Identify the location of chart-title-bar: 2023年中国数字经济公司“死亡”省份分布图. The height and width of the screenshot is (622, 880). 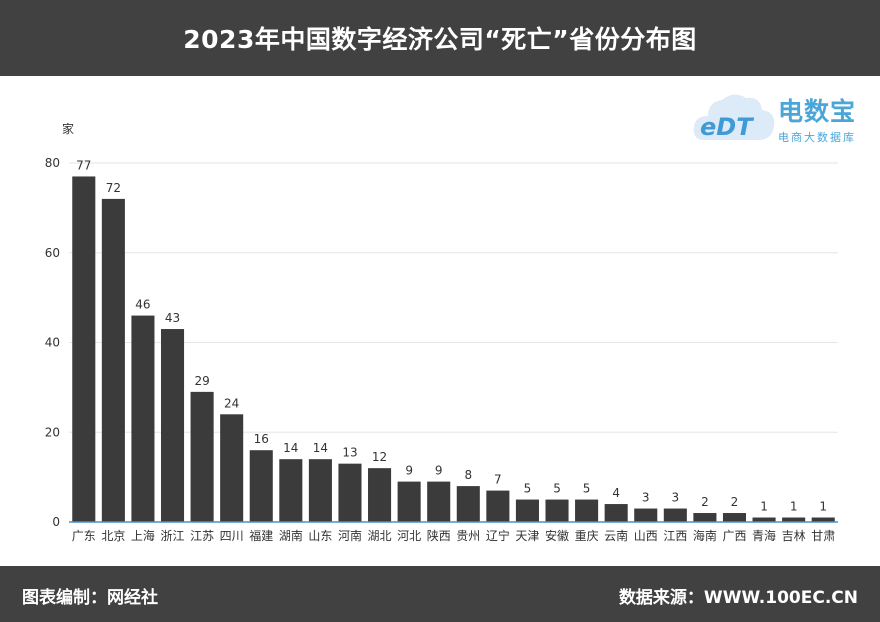
(440, 38).